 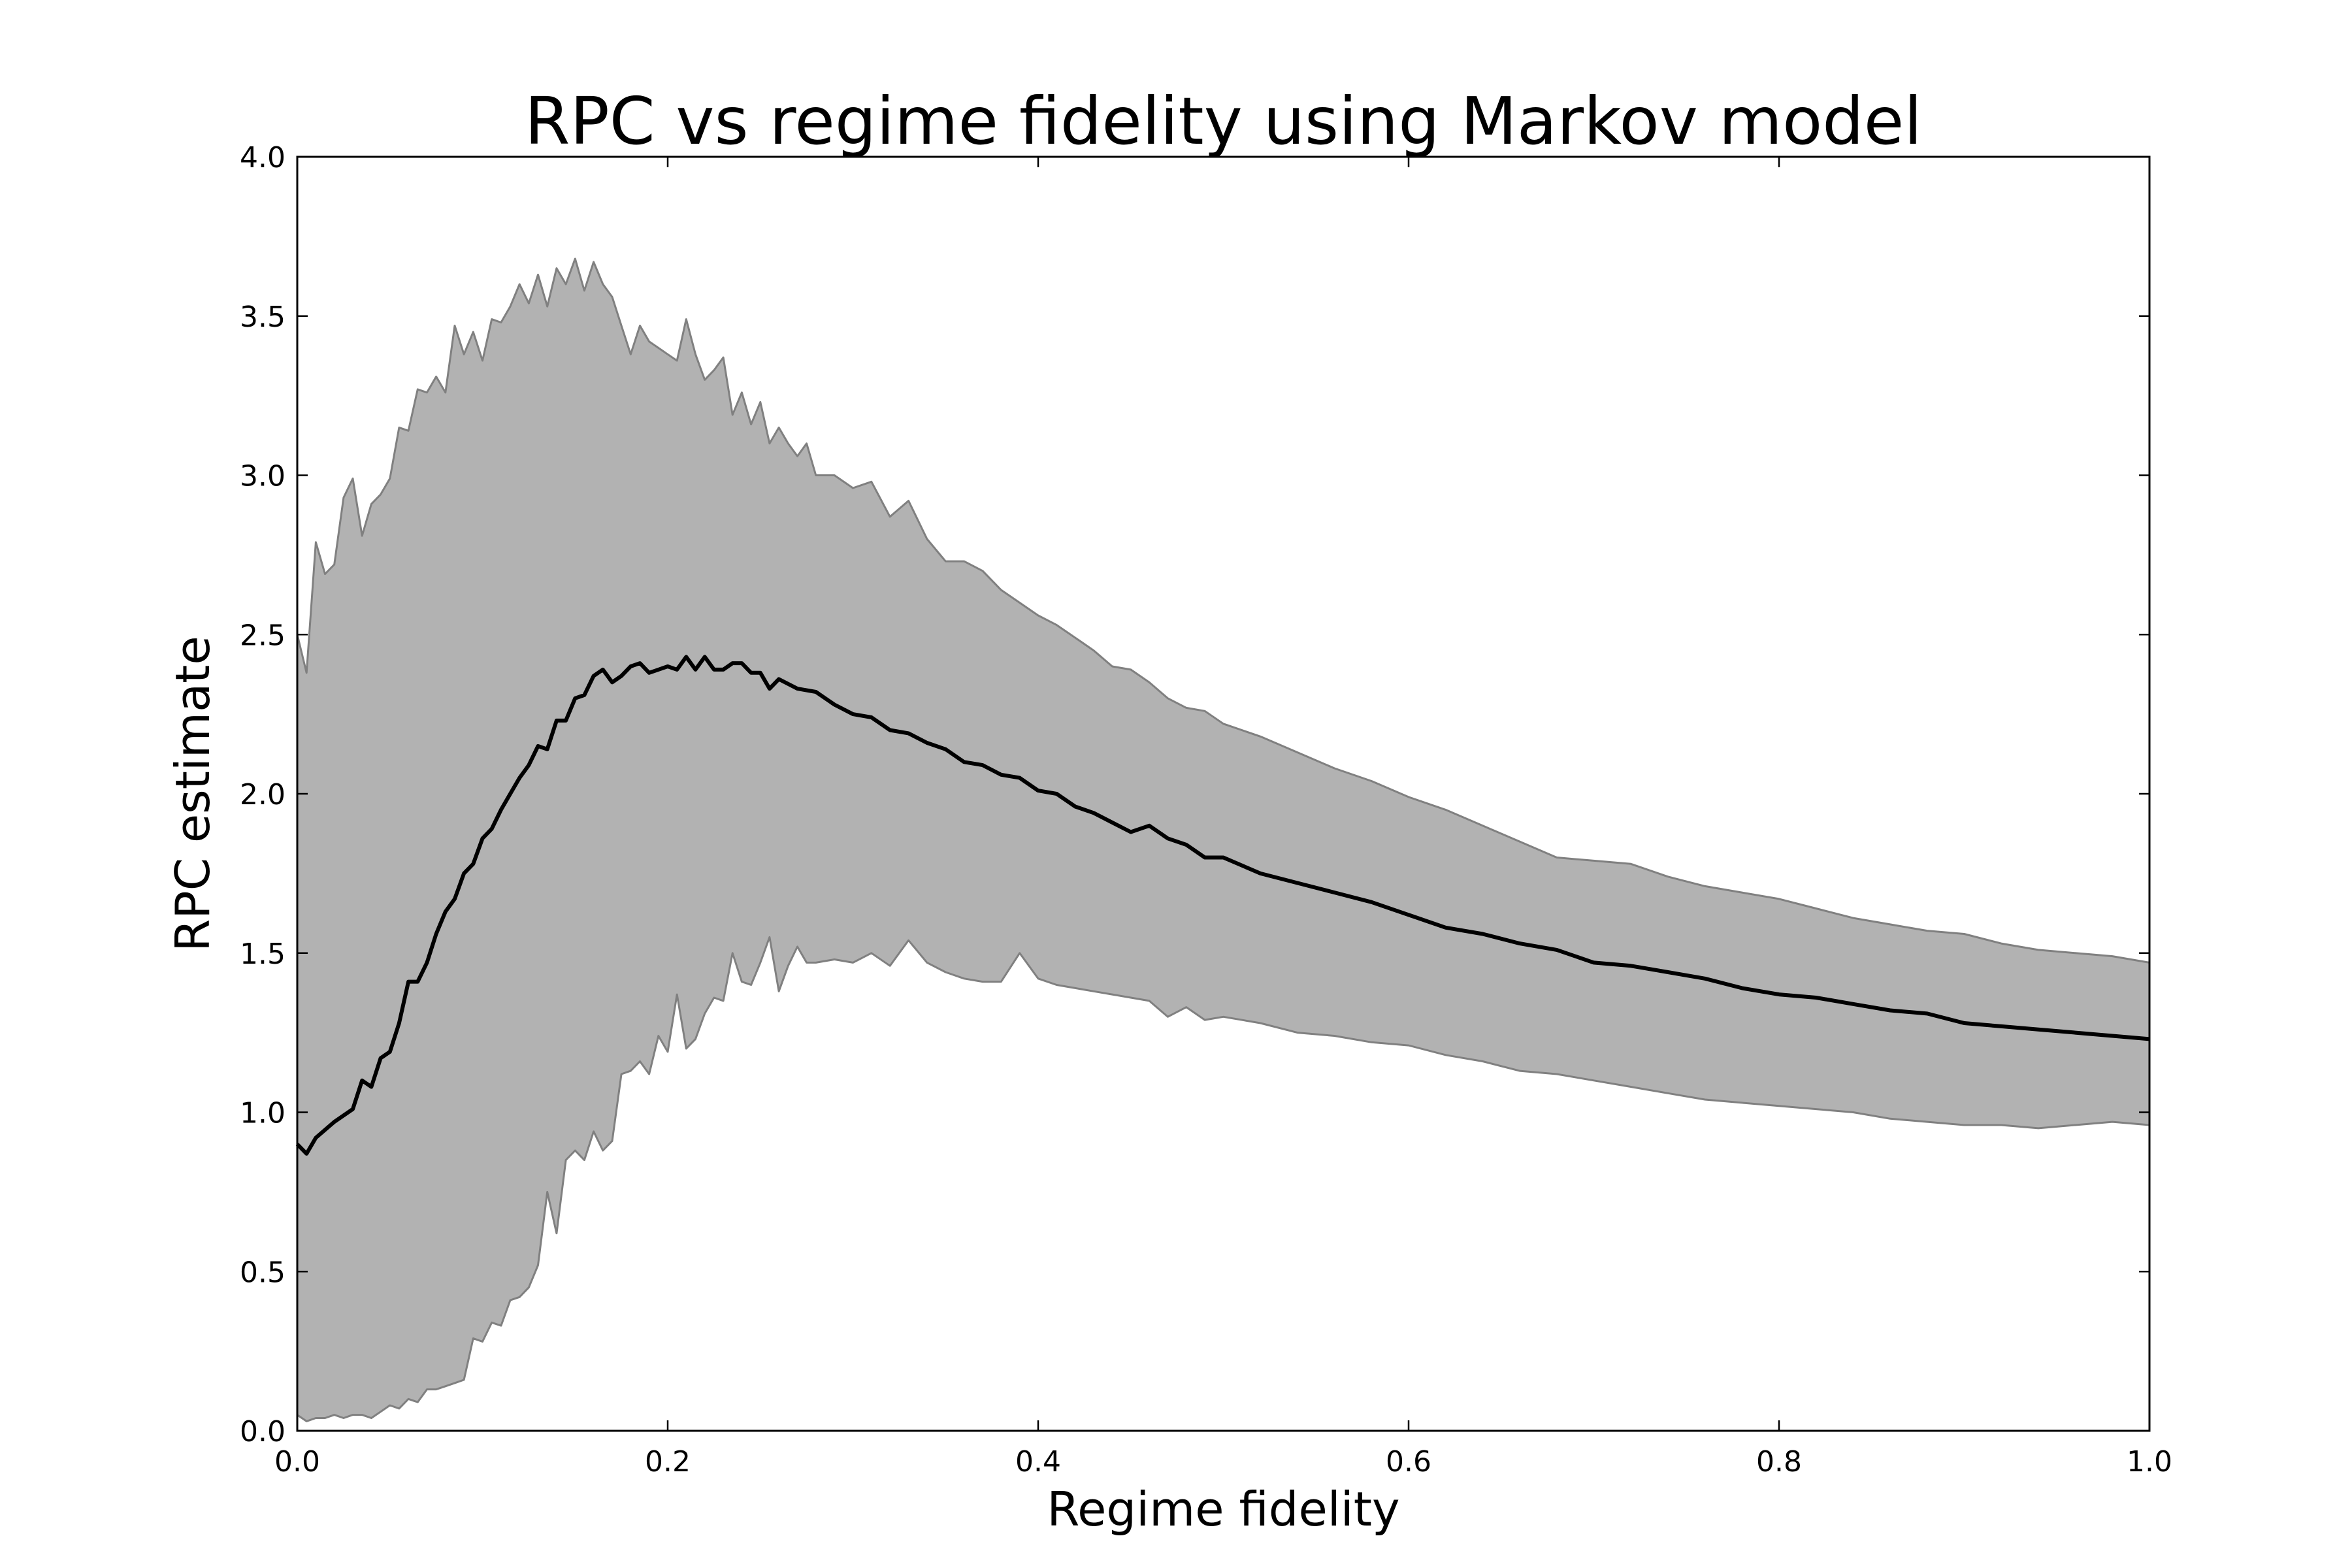 What do you see at coordinates (1408, 1461) in the screenshot?
I see `x-tick-label: 0.6` at bounding box center [1408, 1461].